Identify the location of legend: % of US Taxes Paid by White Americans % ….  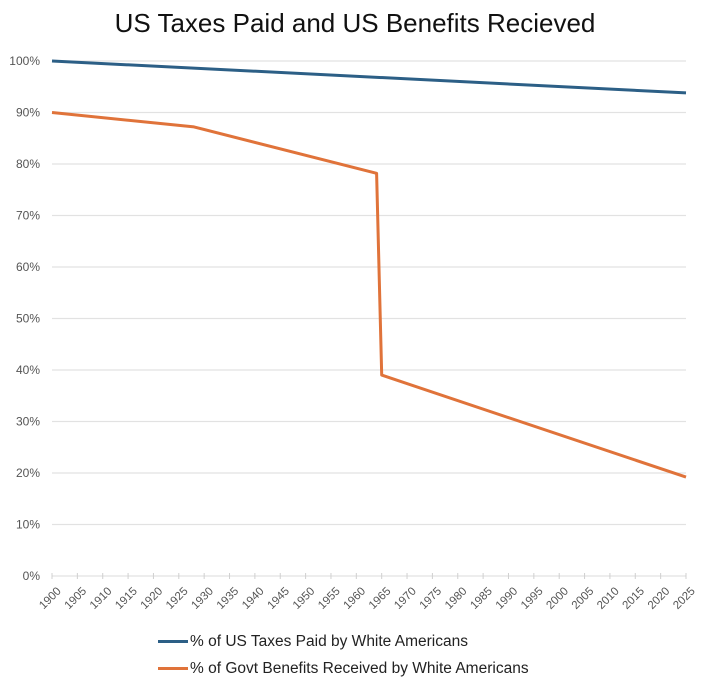
(343, 655).